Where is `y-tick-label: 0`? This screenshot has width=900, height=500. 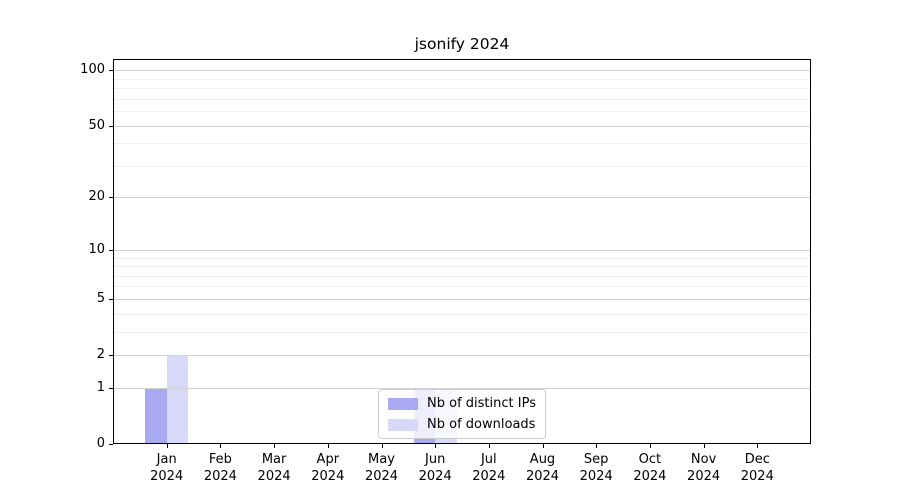
y-tick-label: 0 is located at coordinates (100, 443).